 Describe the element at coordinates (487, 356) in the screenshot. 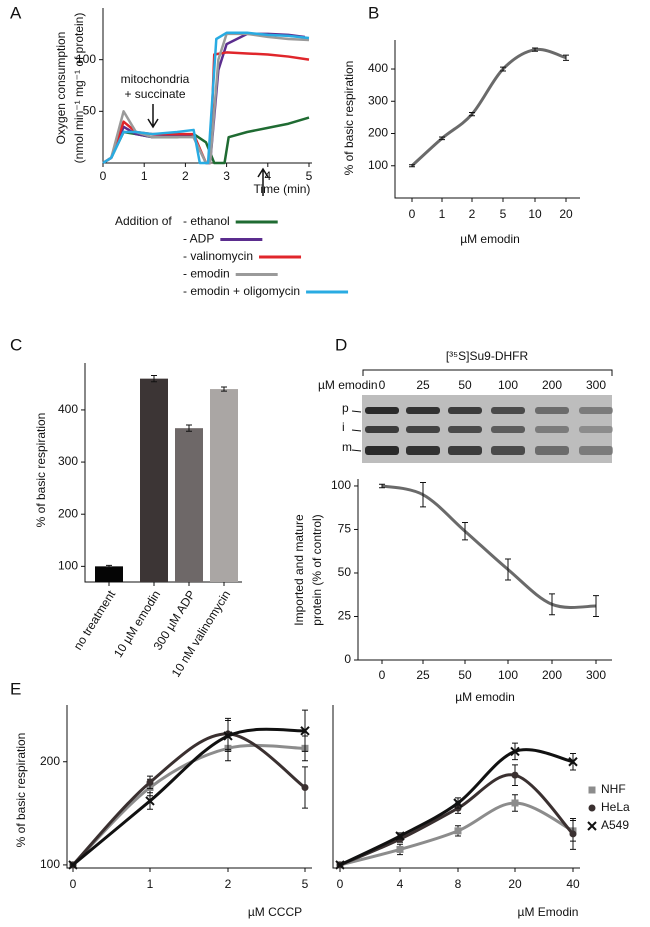

I see `gel-title: [³⁵S]Su9-DHFR` at that location.